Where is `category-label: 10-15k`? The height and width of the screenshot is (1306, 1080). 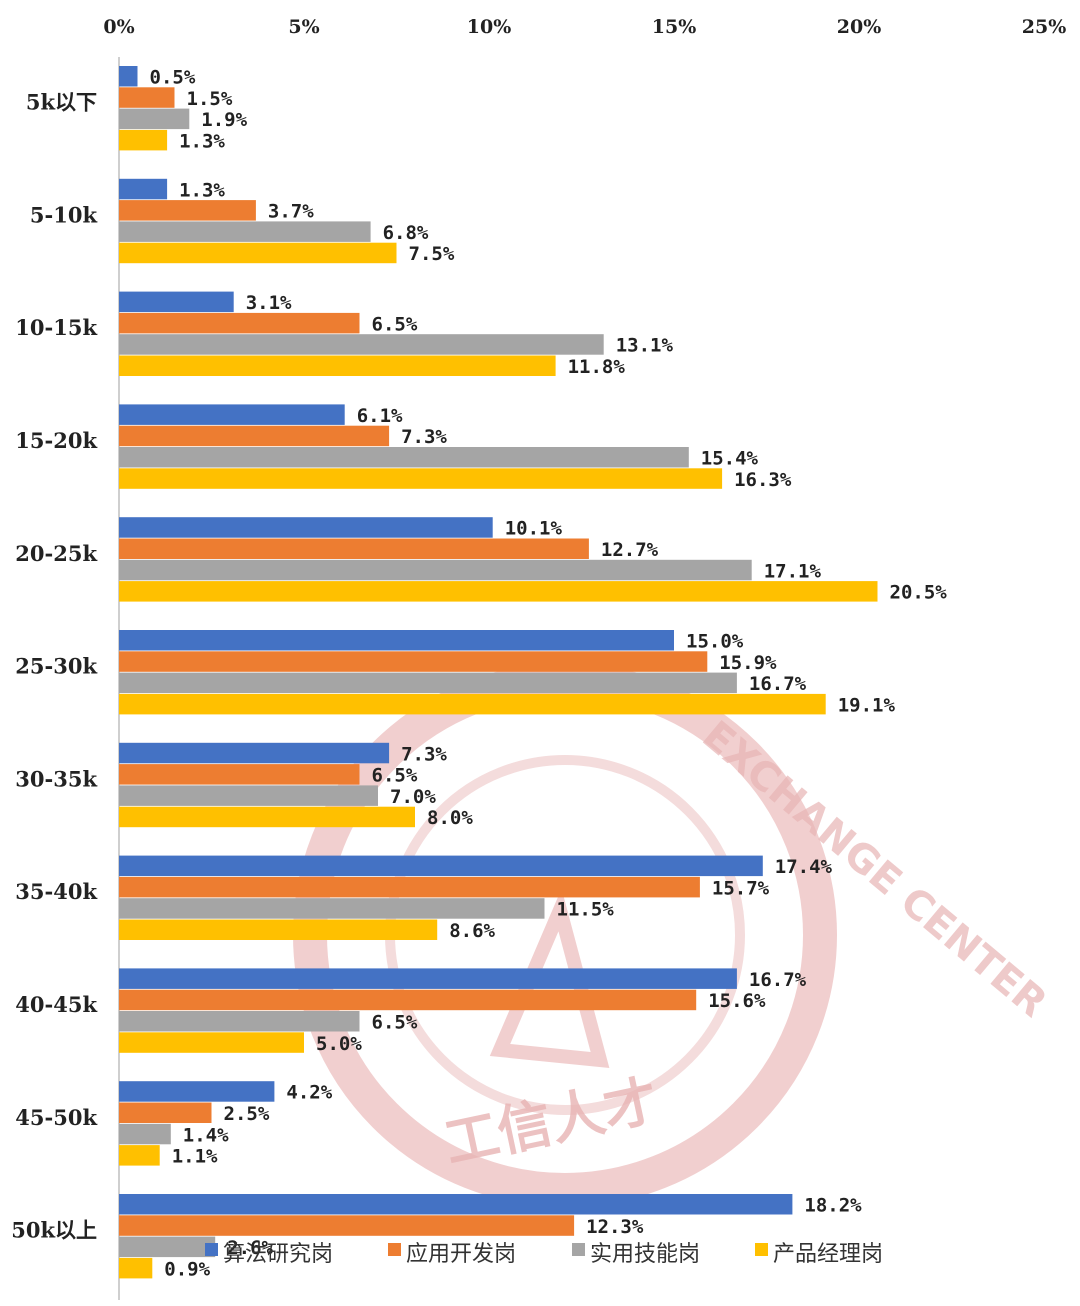 category-label: 10-15k is located at coordinates (56, 327).